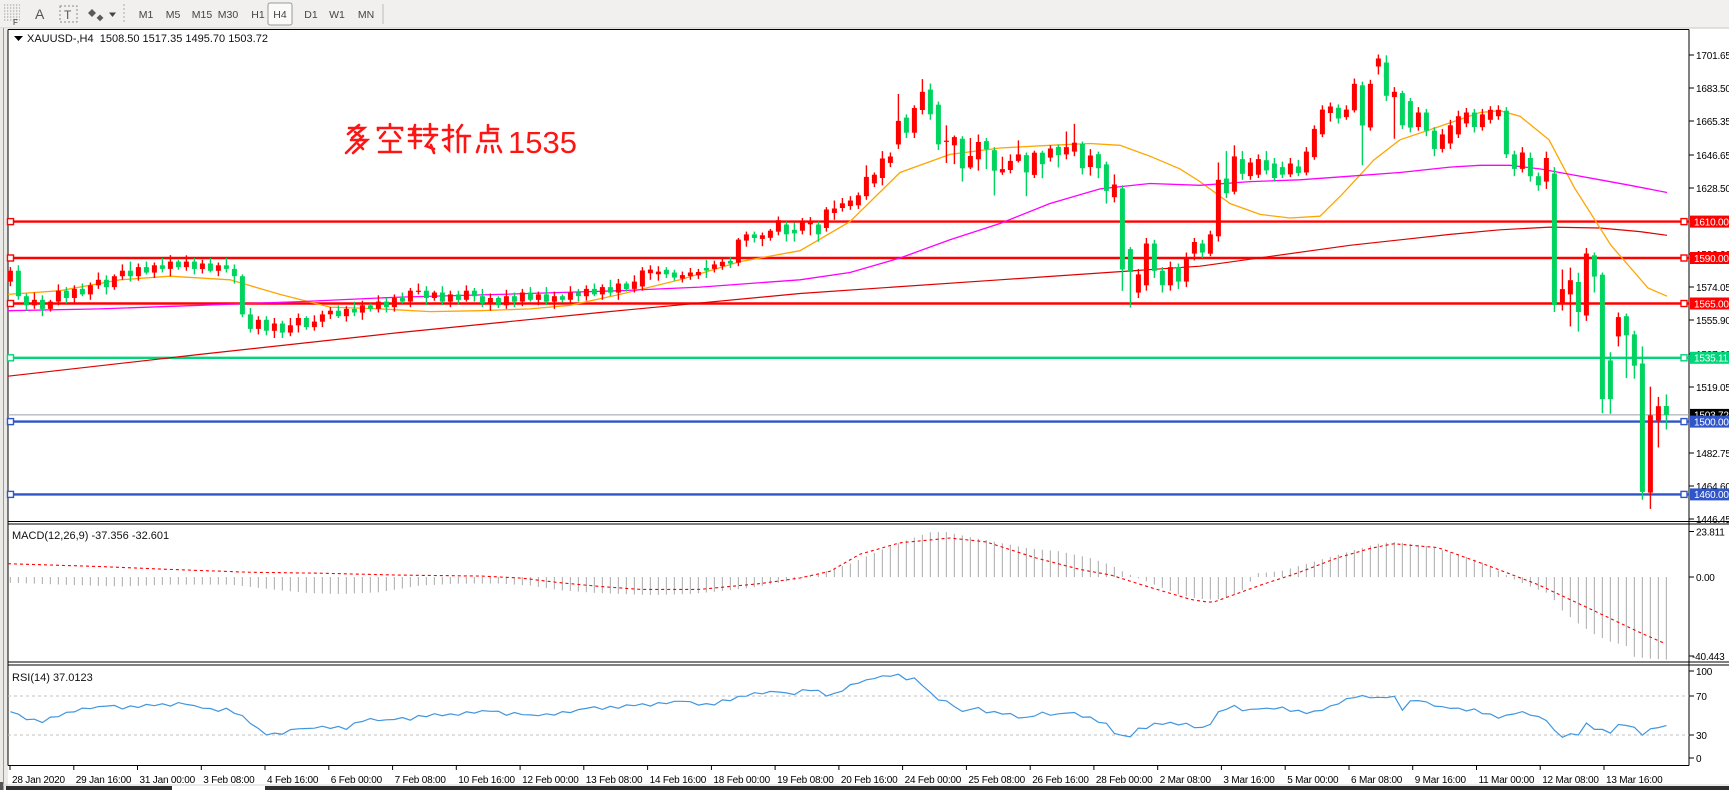 The width and height of the screenshot is (1729, 790). I want to click on svg-text: 23.811, so click(1710, 533).